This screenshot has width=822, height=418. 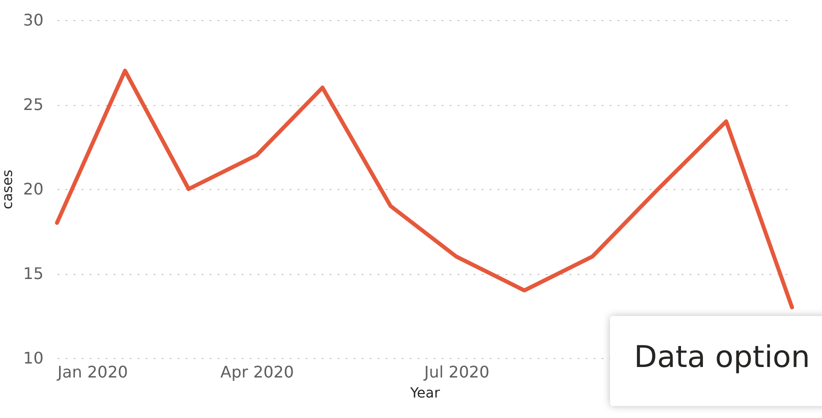 What do you see at coordinates (424, 394) in the screenshot?
I see `x-axis-title: Year` at bounding box center [424, 394].